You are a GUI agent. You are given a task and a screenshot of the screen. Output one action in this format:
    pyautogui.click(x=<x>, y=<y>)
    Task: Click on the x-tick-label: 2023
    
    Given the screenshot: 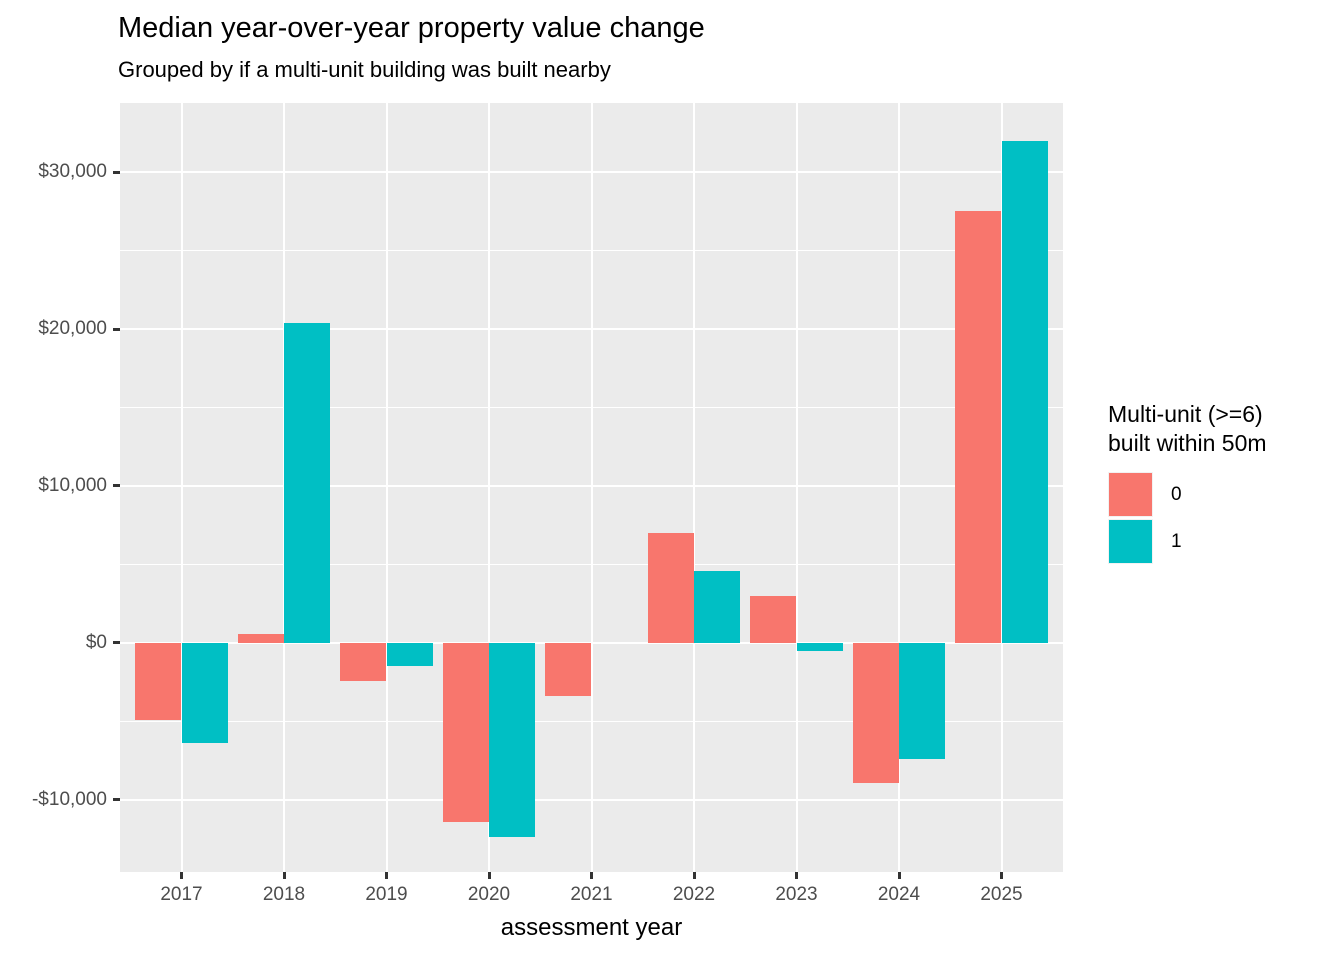 What is the action you would take?
    pyautogui.click(x=796, y=894)
    